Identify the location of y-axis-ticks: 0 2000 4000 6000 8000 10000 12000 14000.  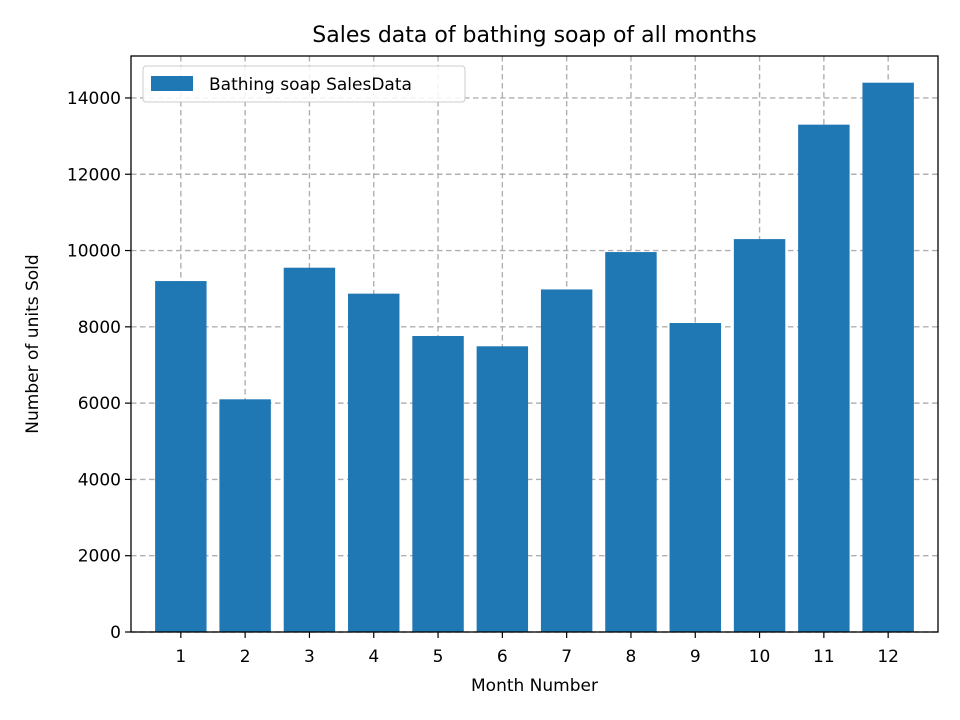
(99, 366).